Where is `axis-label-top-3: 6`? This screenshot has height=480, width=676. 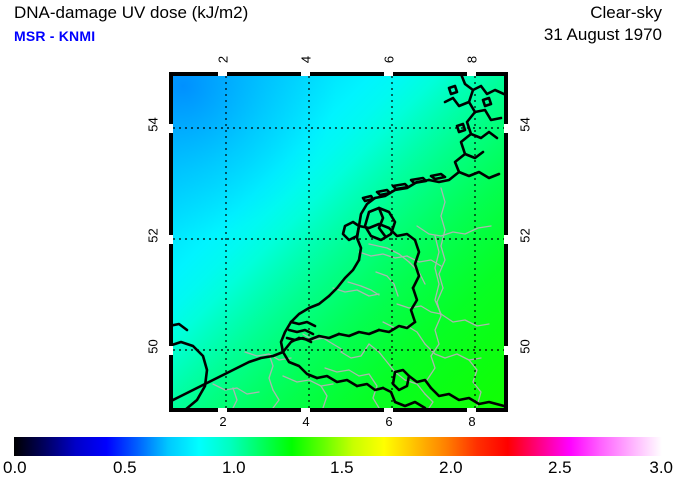
axis-label-top-3: 6 is located at coordinates (389, 59).